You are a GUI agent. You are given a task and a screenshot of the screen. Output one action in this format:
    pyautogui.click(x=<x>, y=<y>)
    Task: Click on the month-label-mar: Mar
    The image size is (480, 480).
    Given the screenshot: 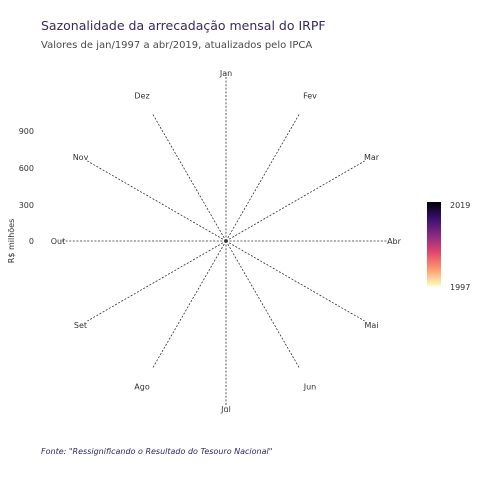 What is the action you would take?
    pyautogui.click(x=372, y=157)
    